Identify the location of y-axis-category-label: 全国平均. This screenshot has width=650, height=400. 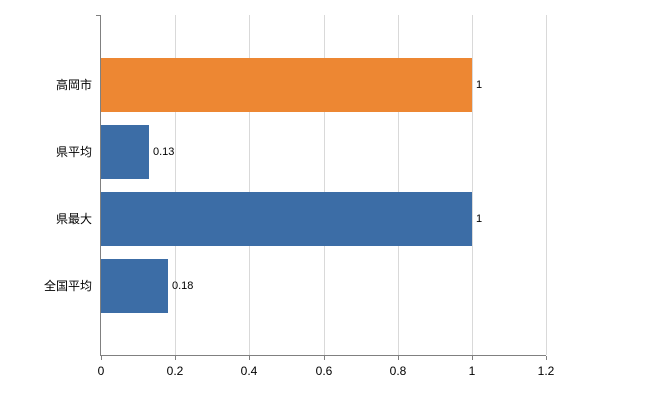
(67, 285).